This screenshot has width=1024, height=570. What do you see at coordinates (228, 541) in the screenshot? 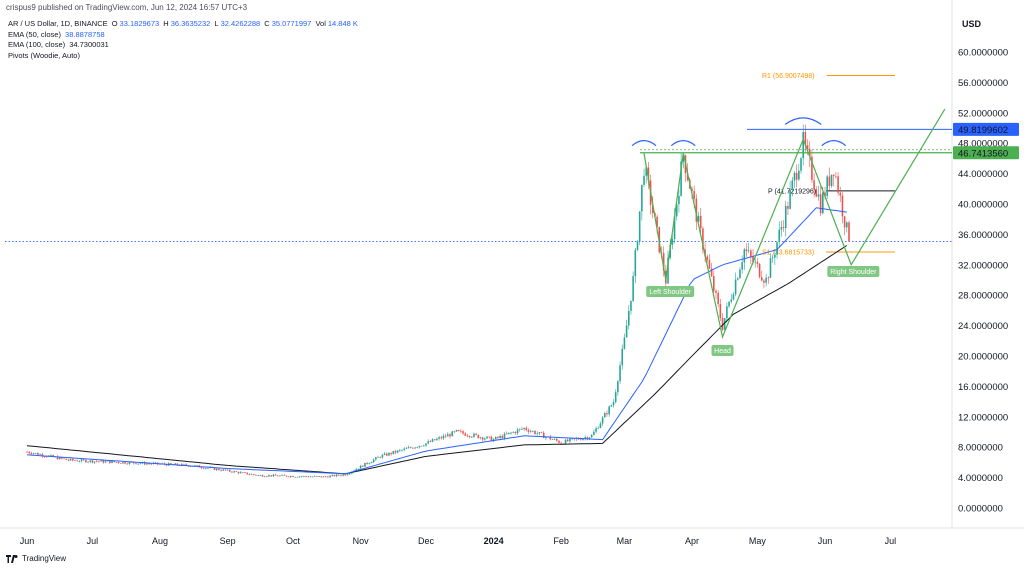
I see `time-tick-label: Sep` at bounding box center [228, 541].